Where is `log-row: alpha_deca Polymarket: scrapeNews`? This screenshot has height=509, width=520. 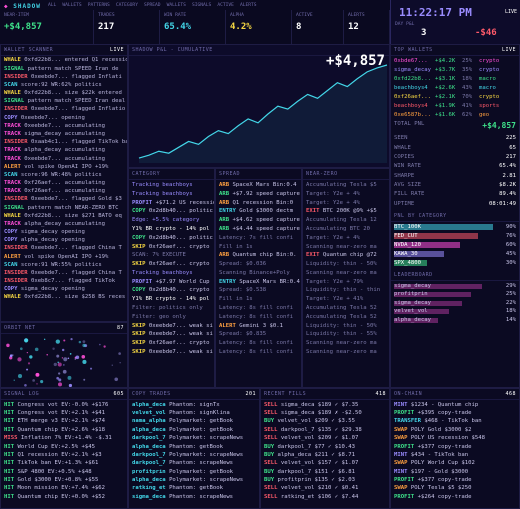
log-row: alpha_deca Polymarket: scrapeNews is located at coordinates (194, 480).